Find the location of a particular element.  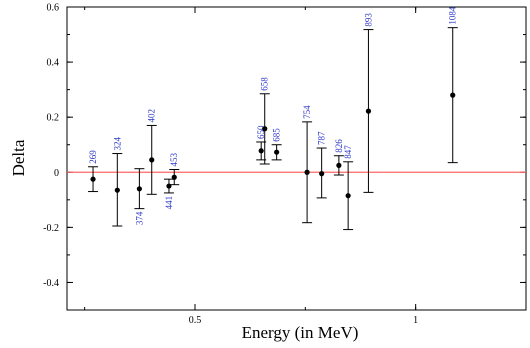

data-point-group: 402 is located at coordinates (151, 152).